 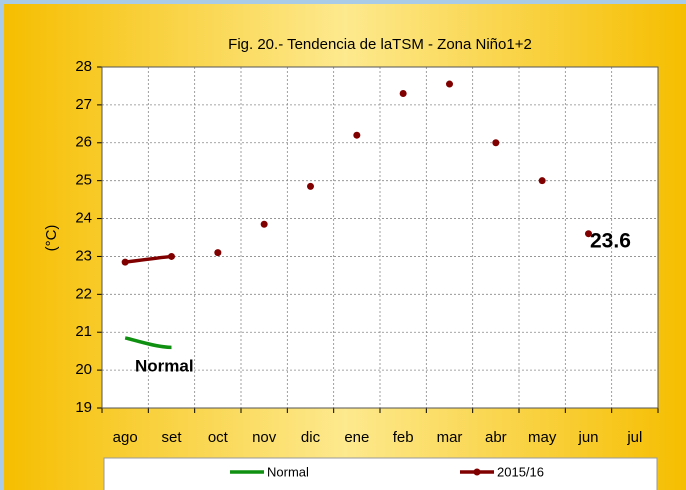 What do you see at coordinates (450, 437) in the screenshot?
I see `x-tick-label: mar` at bounding box center [450, 437].